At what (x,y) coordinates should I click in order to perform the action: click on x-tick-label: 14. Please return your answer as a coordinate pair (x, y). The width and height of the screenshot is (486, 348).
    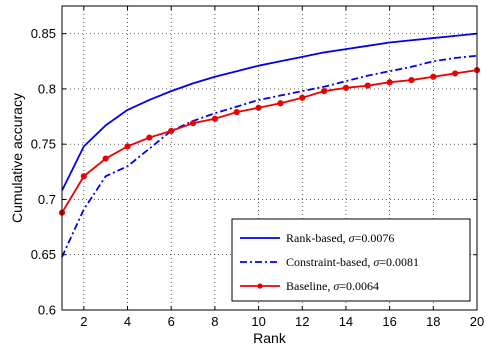
    Looking at the image, I should click on (346, 321).